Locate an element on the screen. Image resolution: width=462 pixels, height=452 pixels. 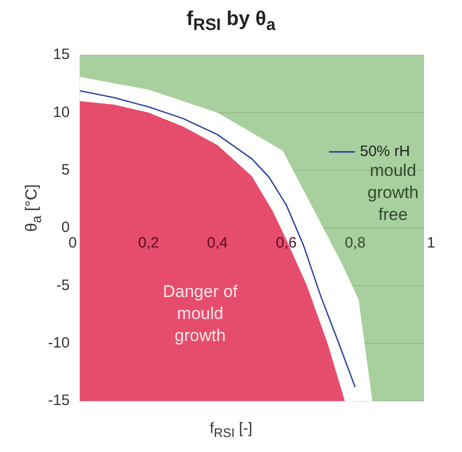
y-tick-label: 0 is located at coordinates (65, 227).